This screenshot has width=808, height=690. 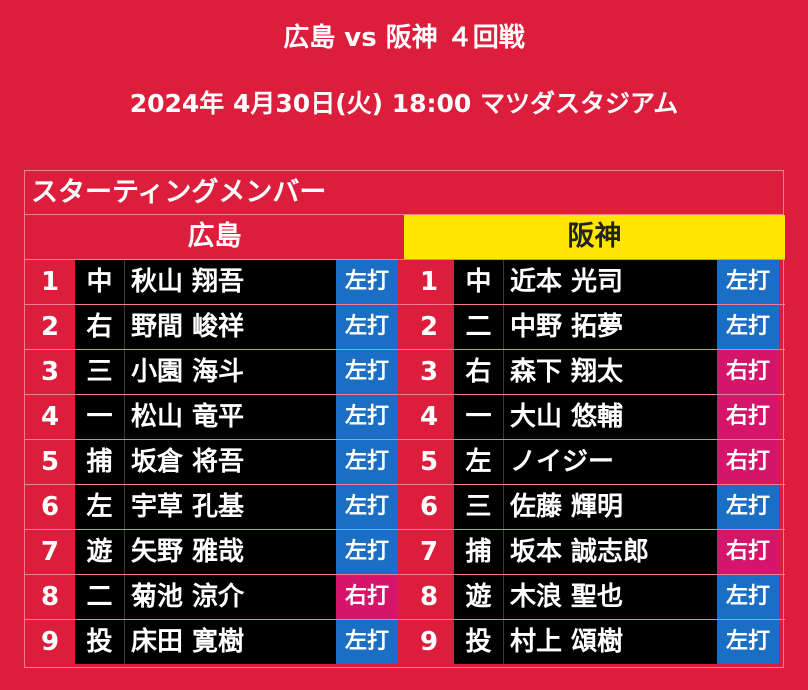 I want to click on away-lineup-row: 8 遊木浪 聖也 左打, so click(x=594, y=596).